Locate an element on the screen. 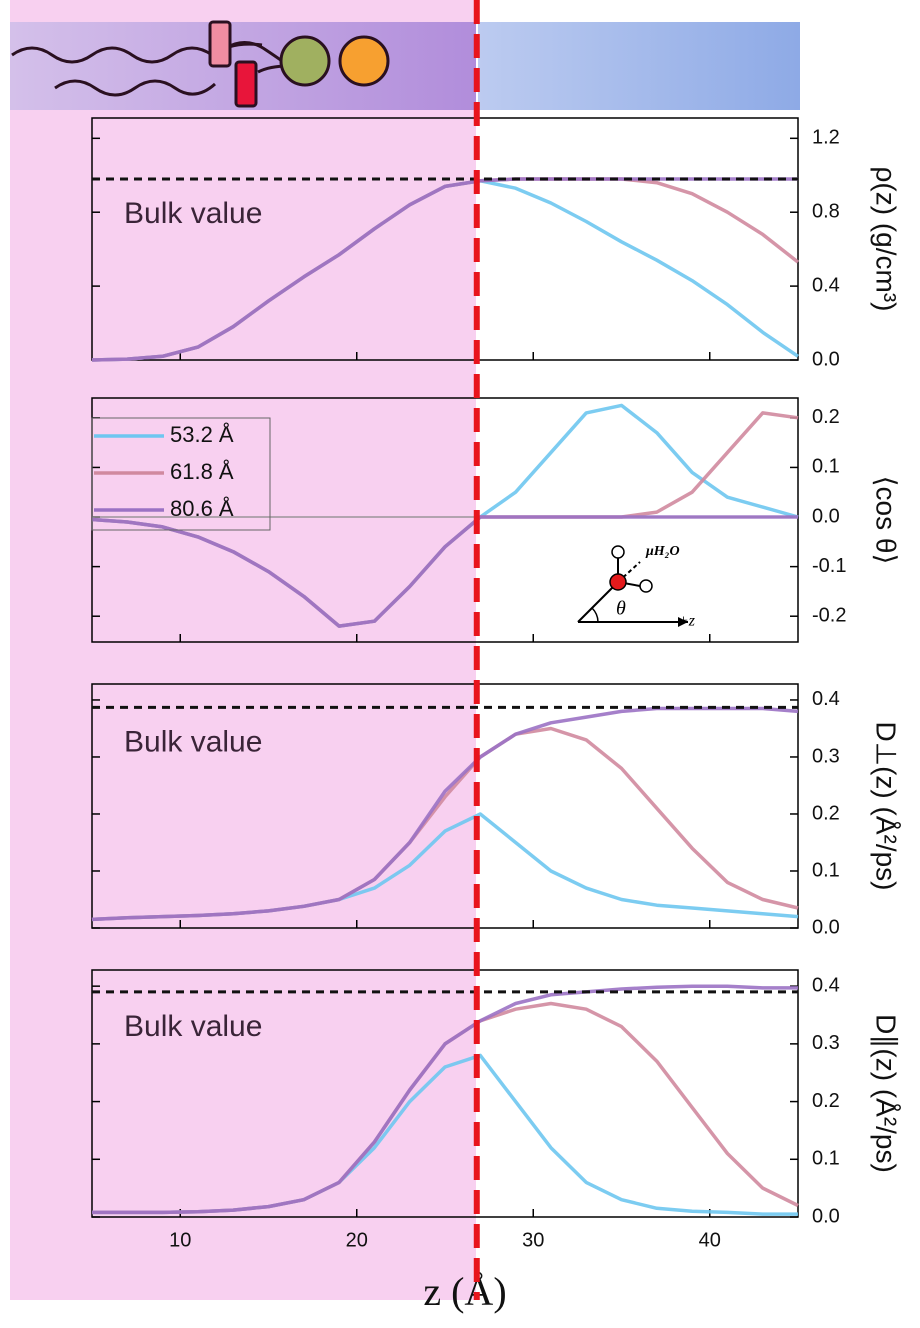 This screenshot has width=920, height=1328. inset-axis-label: +z is located at coordinates (687, 621).